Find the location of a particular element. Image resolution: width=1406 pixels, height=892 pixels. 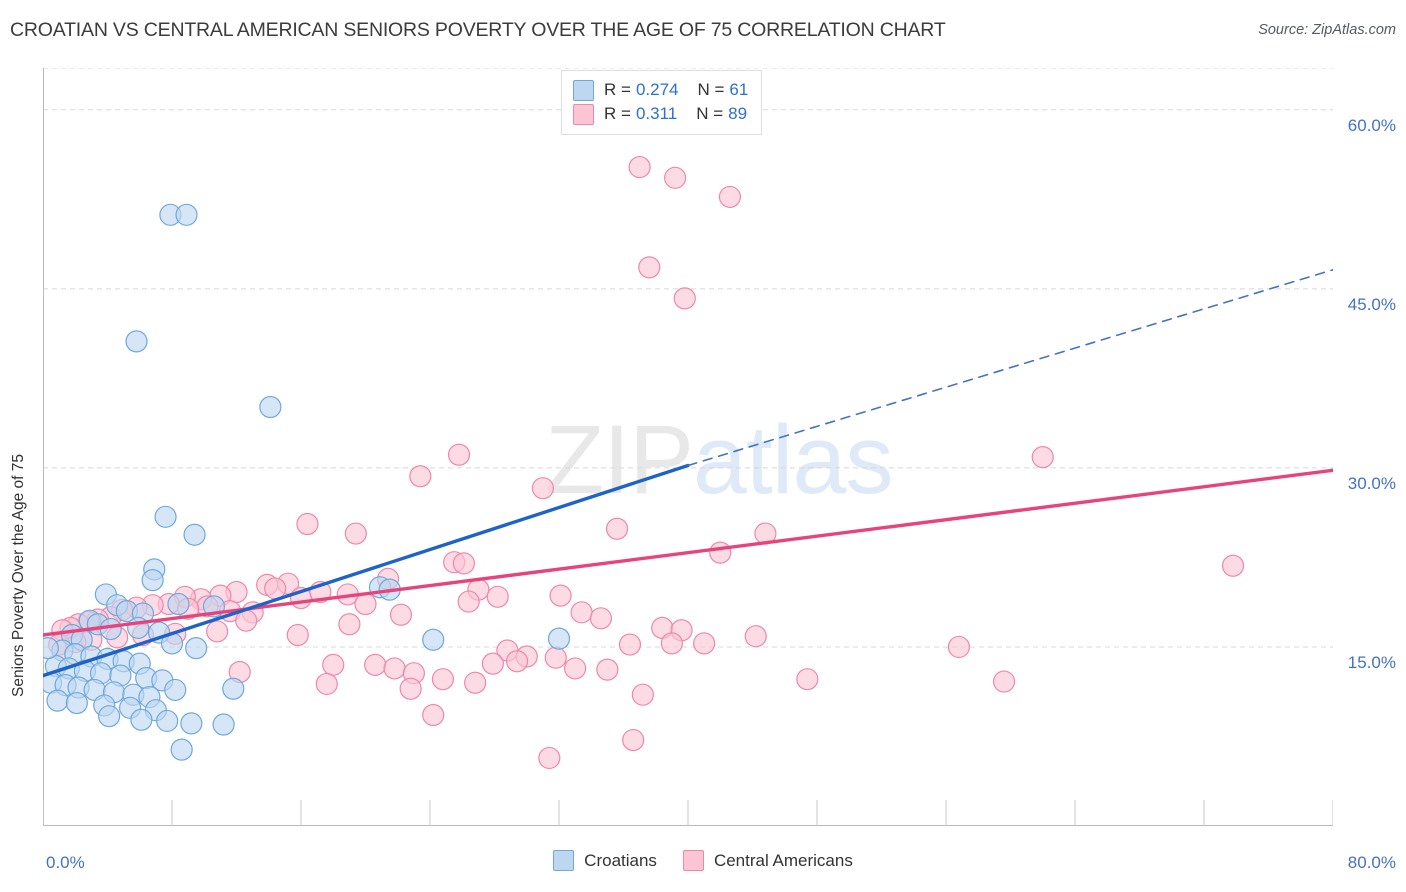

source-attribution: Source: ZipAtlas.com is located at coordinates (1327, 30).